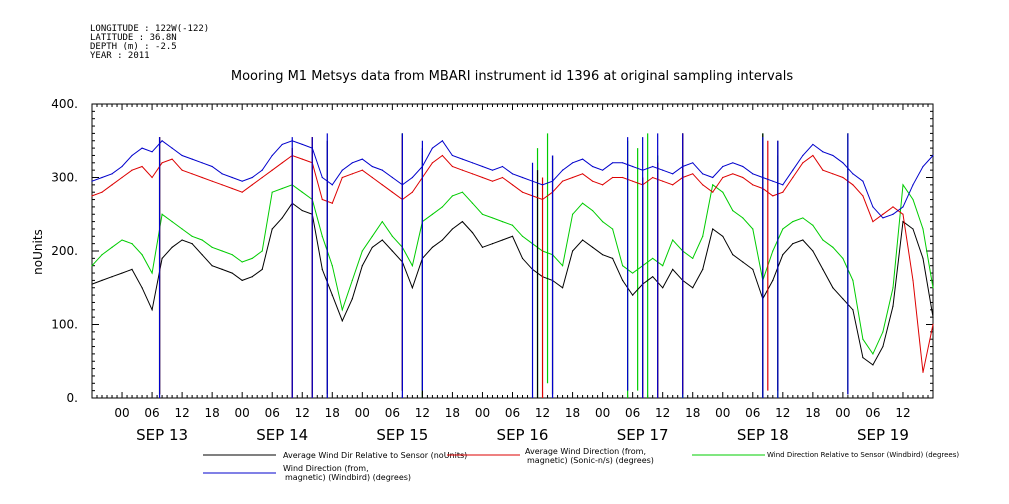 Image resolution: width=1009 pixels, height=504 pixels. I want to click on x-tick-label: 18, so click(812, 413).